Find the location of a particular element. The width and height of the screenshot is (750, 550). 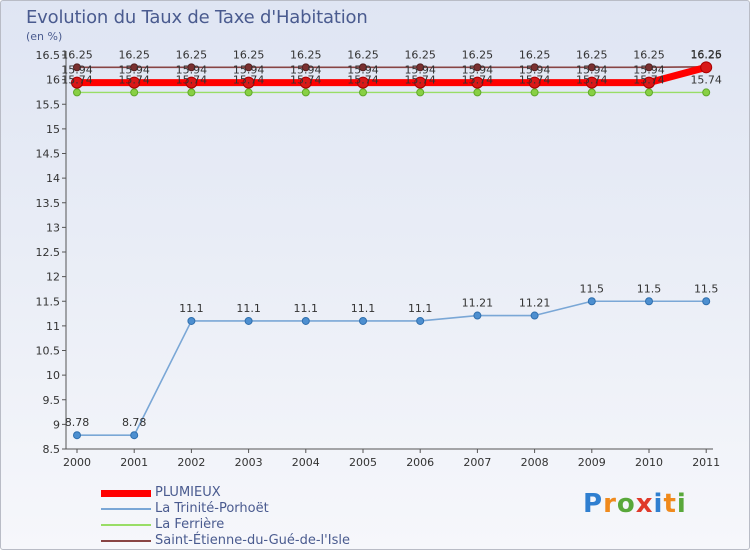

x-tick-label: 2008 is located at coordinates (535, 462).